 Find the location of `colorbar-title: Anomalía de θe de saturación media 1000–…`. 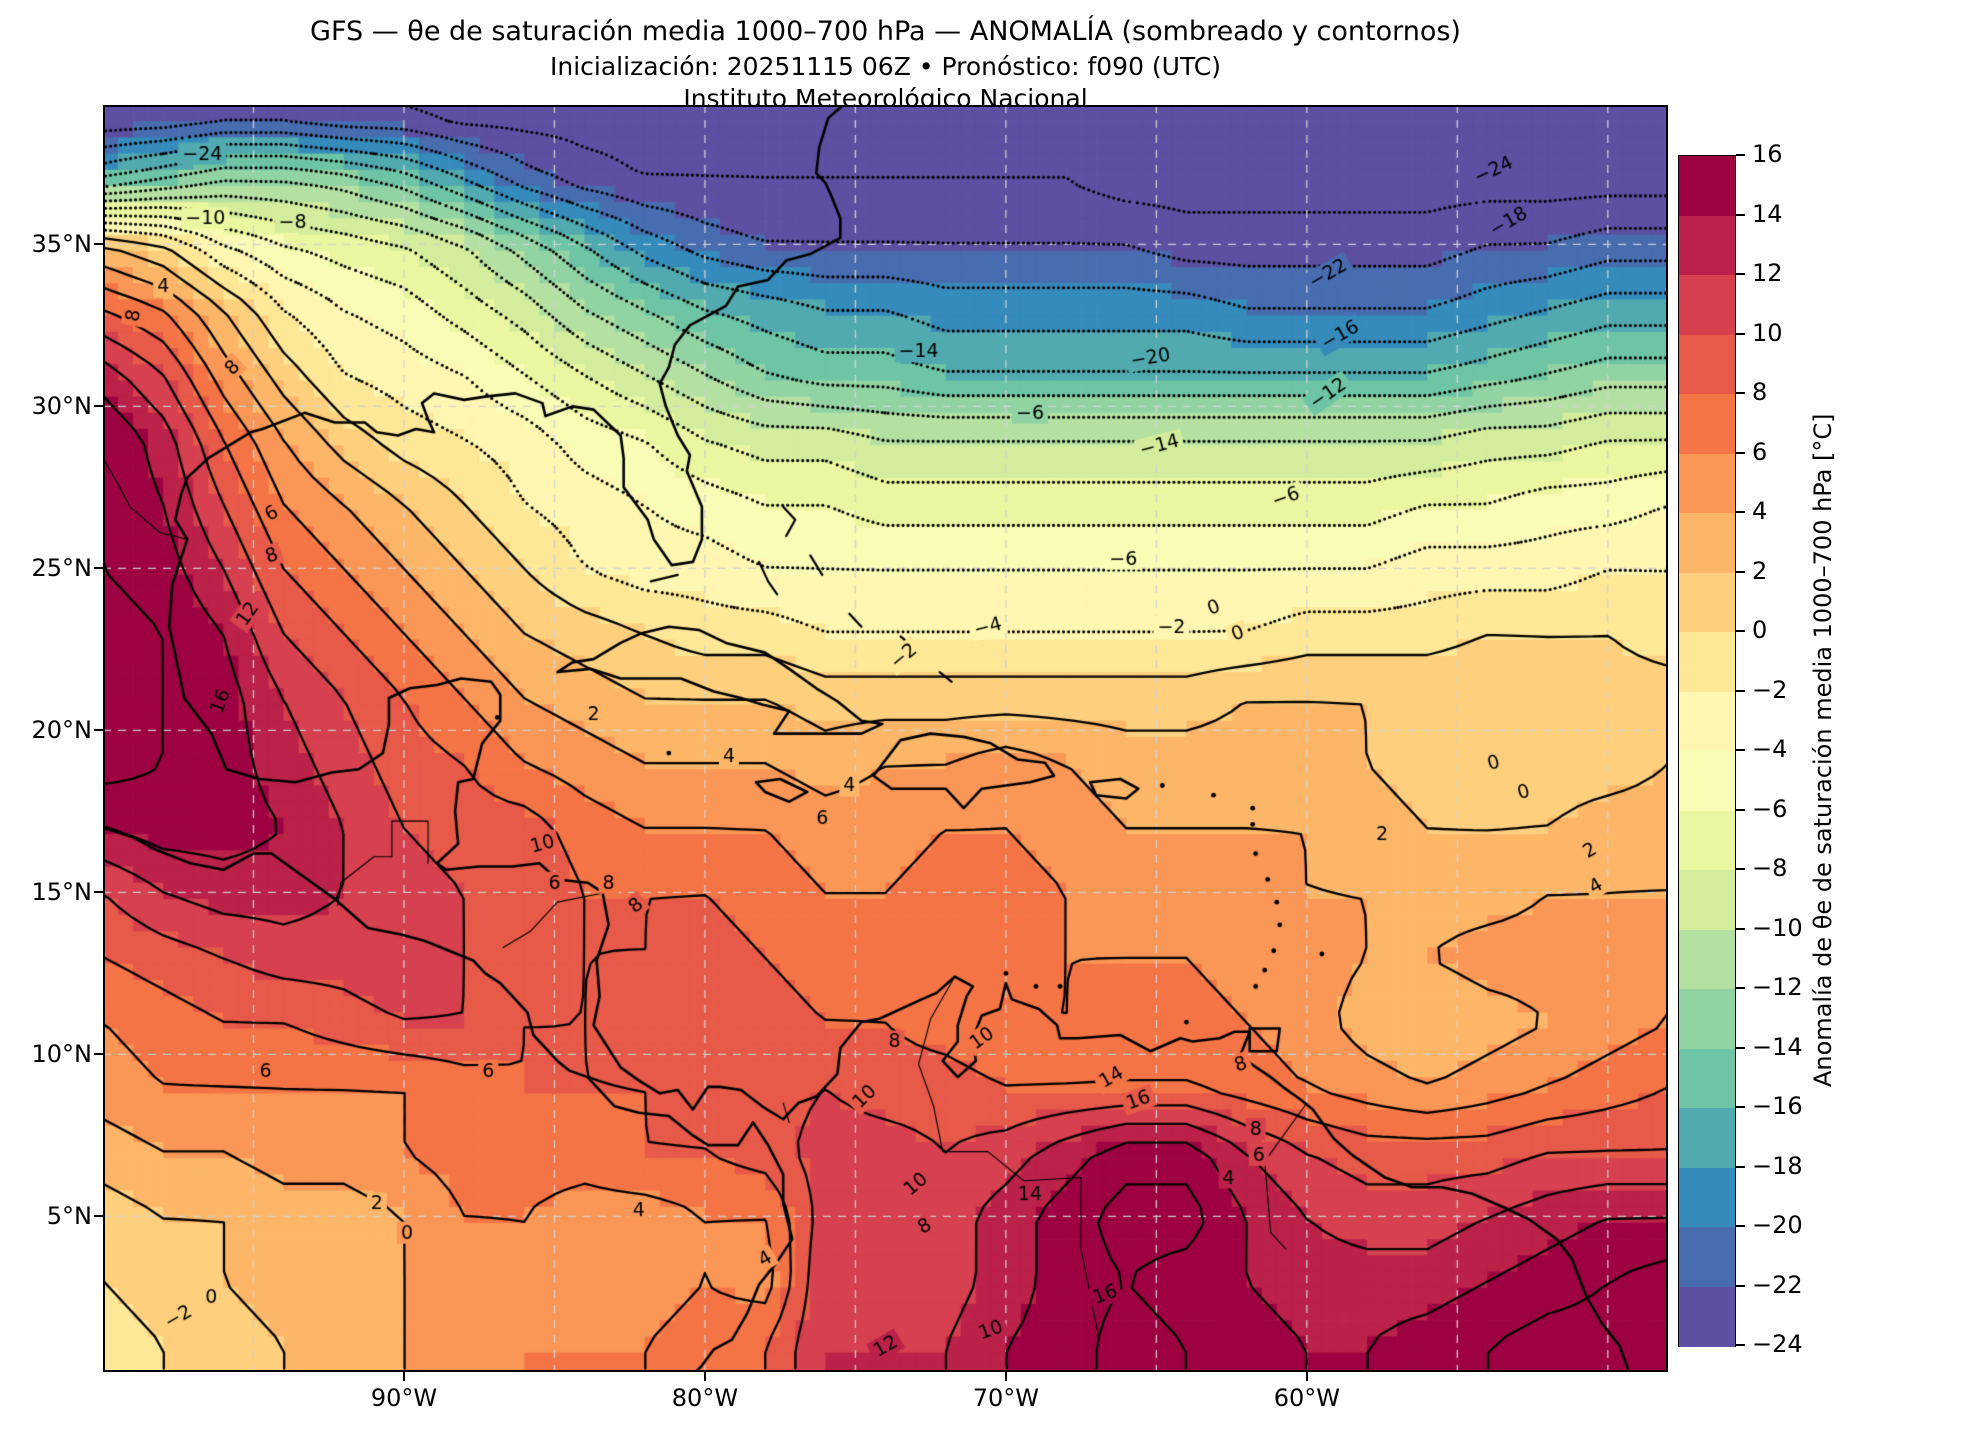

colorbar-title: Anomalía de θe de saturación media 1000–… is located at coordinates (1823, 750).